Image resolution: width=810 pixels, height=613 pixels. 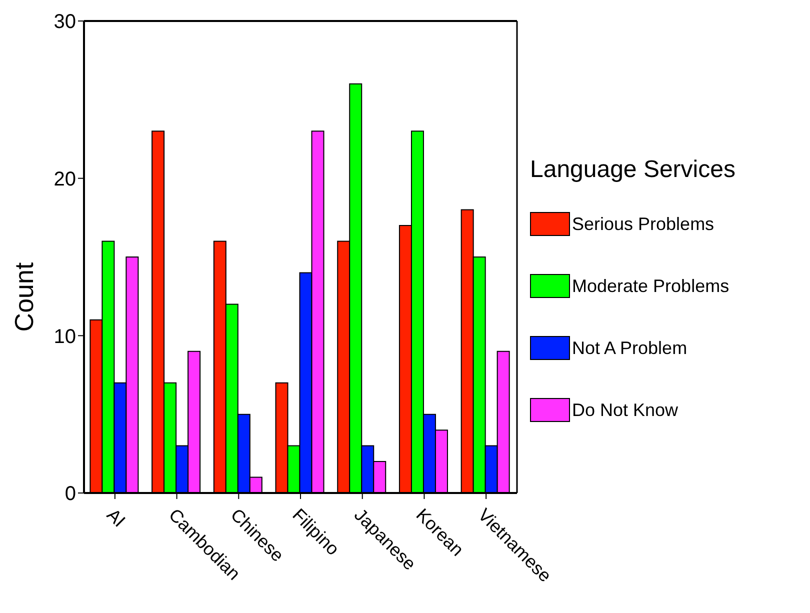 I want to click on x-tick-label: AI, so click(x=116, y=517).